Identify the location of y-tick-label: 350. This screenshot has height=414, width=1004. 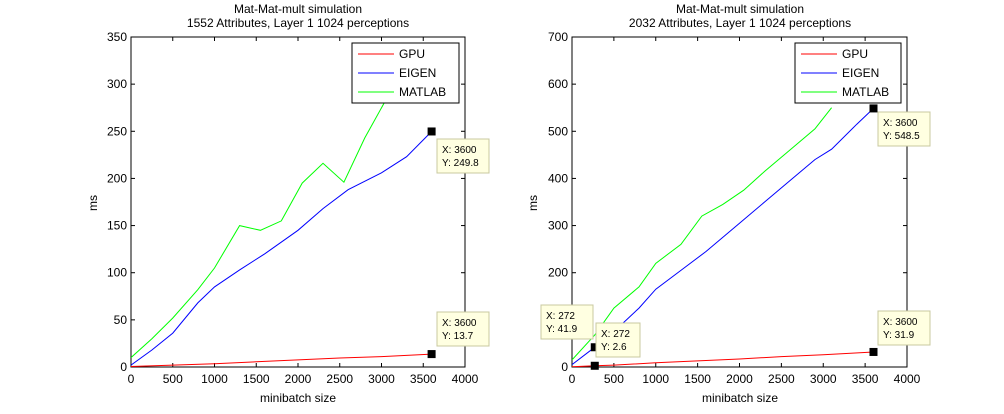
(117, 37).